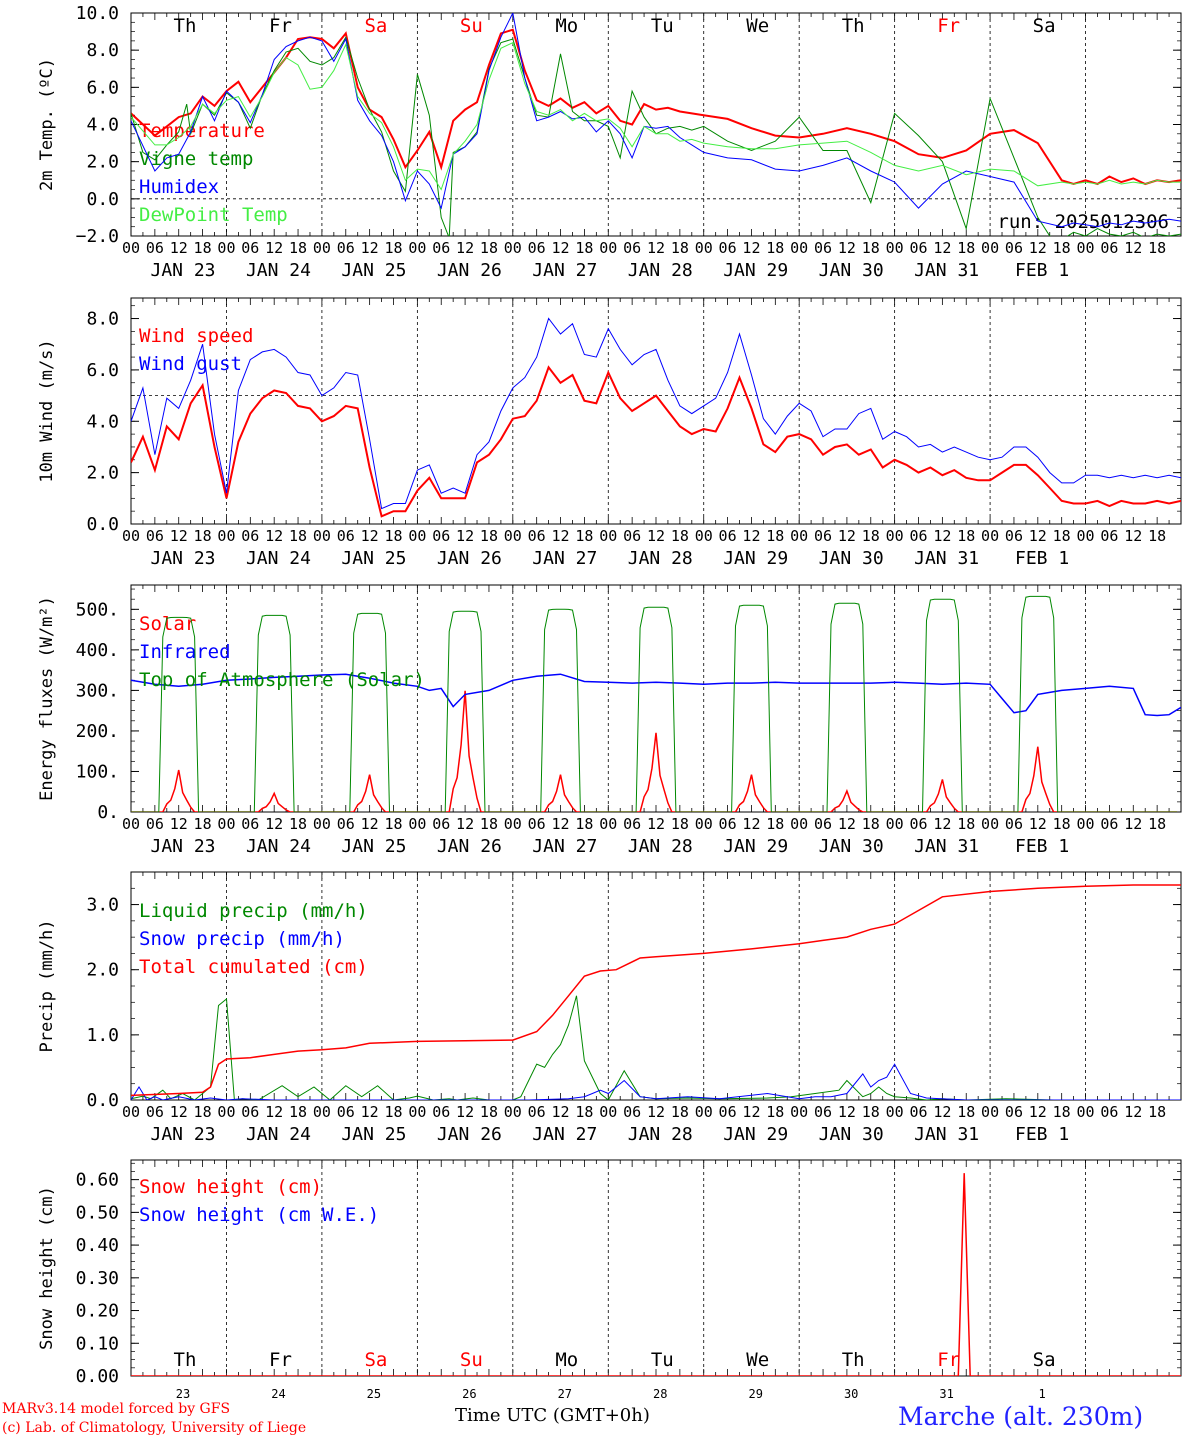  I want to click on day-number-label: 23, so click(183, 1394).